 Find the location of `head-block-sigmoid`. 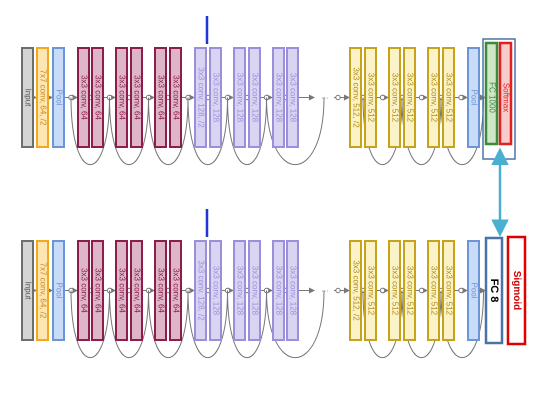

head-block-sigmoid is located at coordinates (516, 290).